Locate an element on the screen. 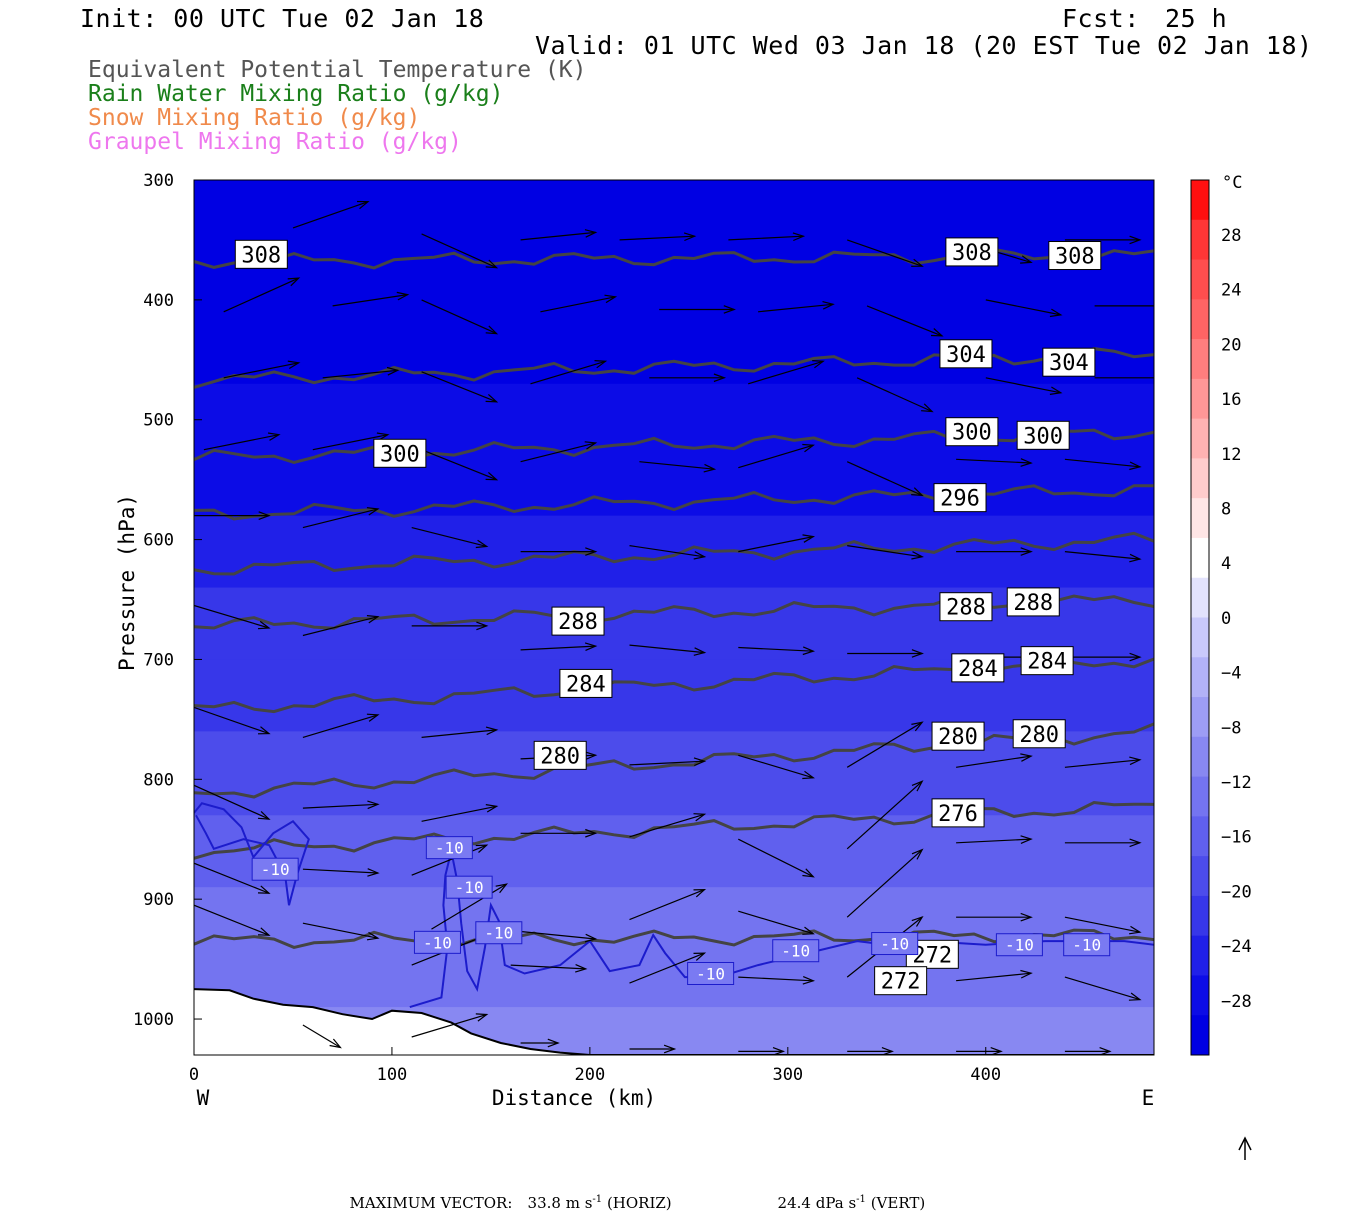 Image resolution: width=1350 pixels, height=1212 pixels. theta-e-label-text: 284 is located at coordinates (1047, 662).